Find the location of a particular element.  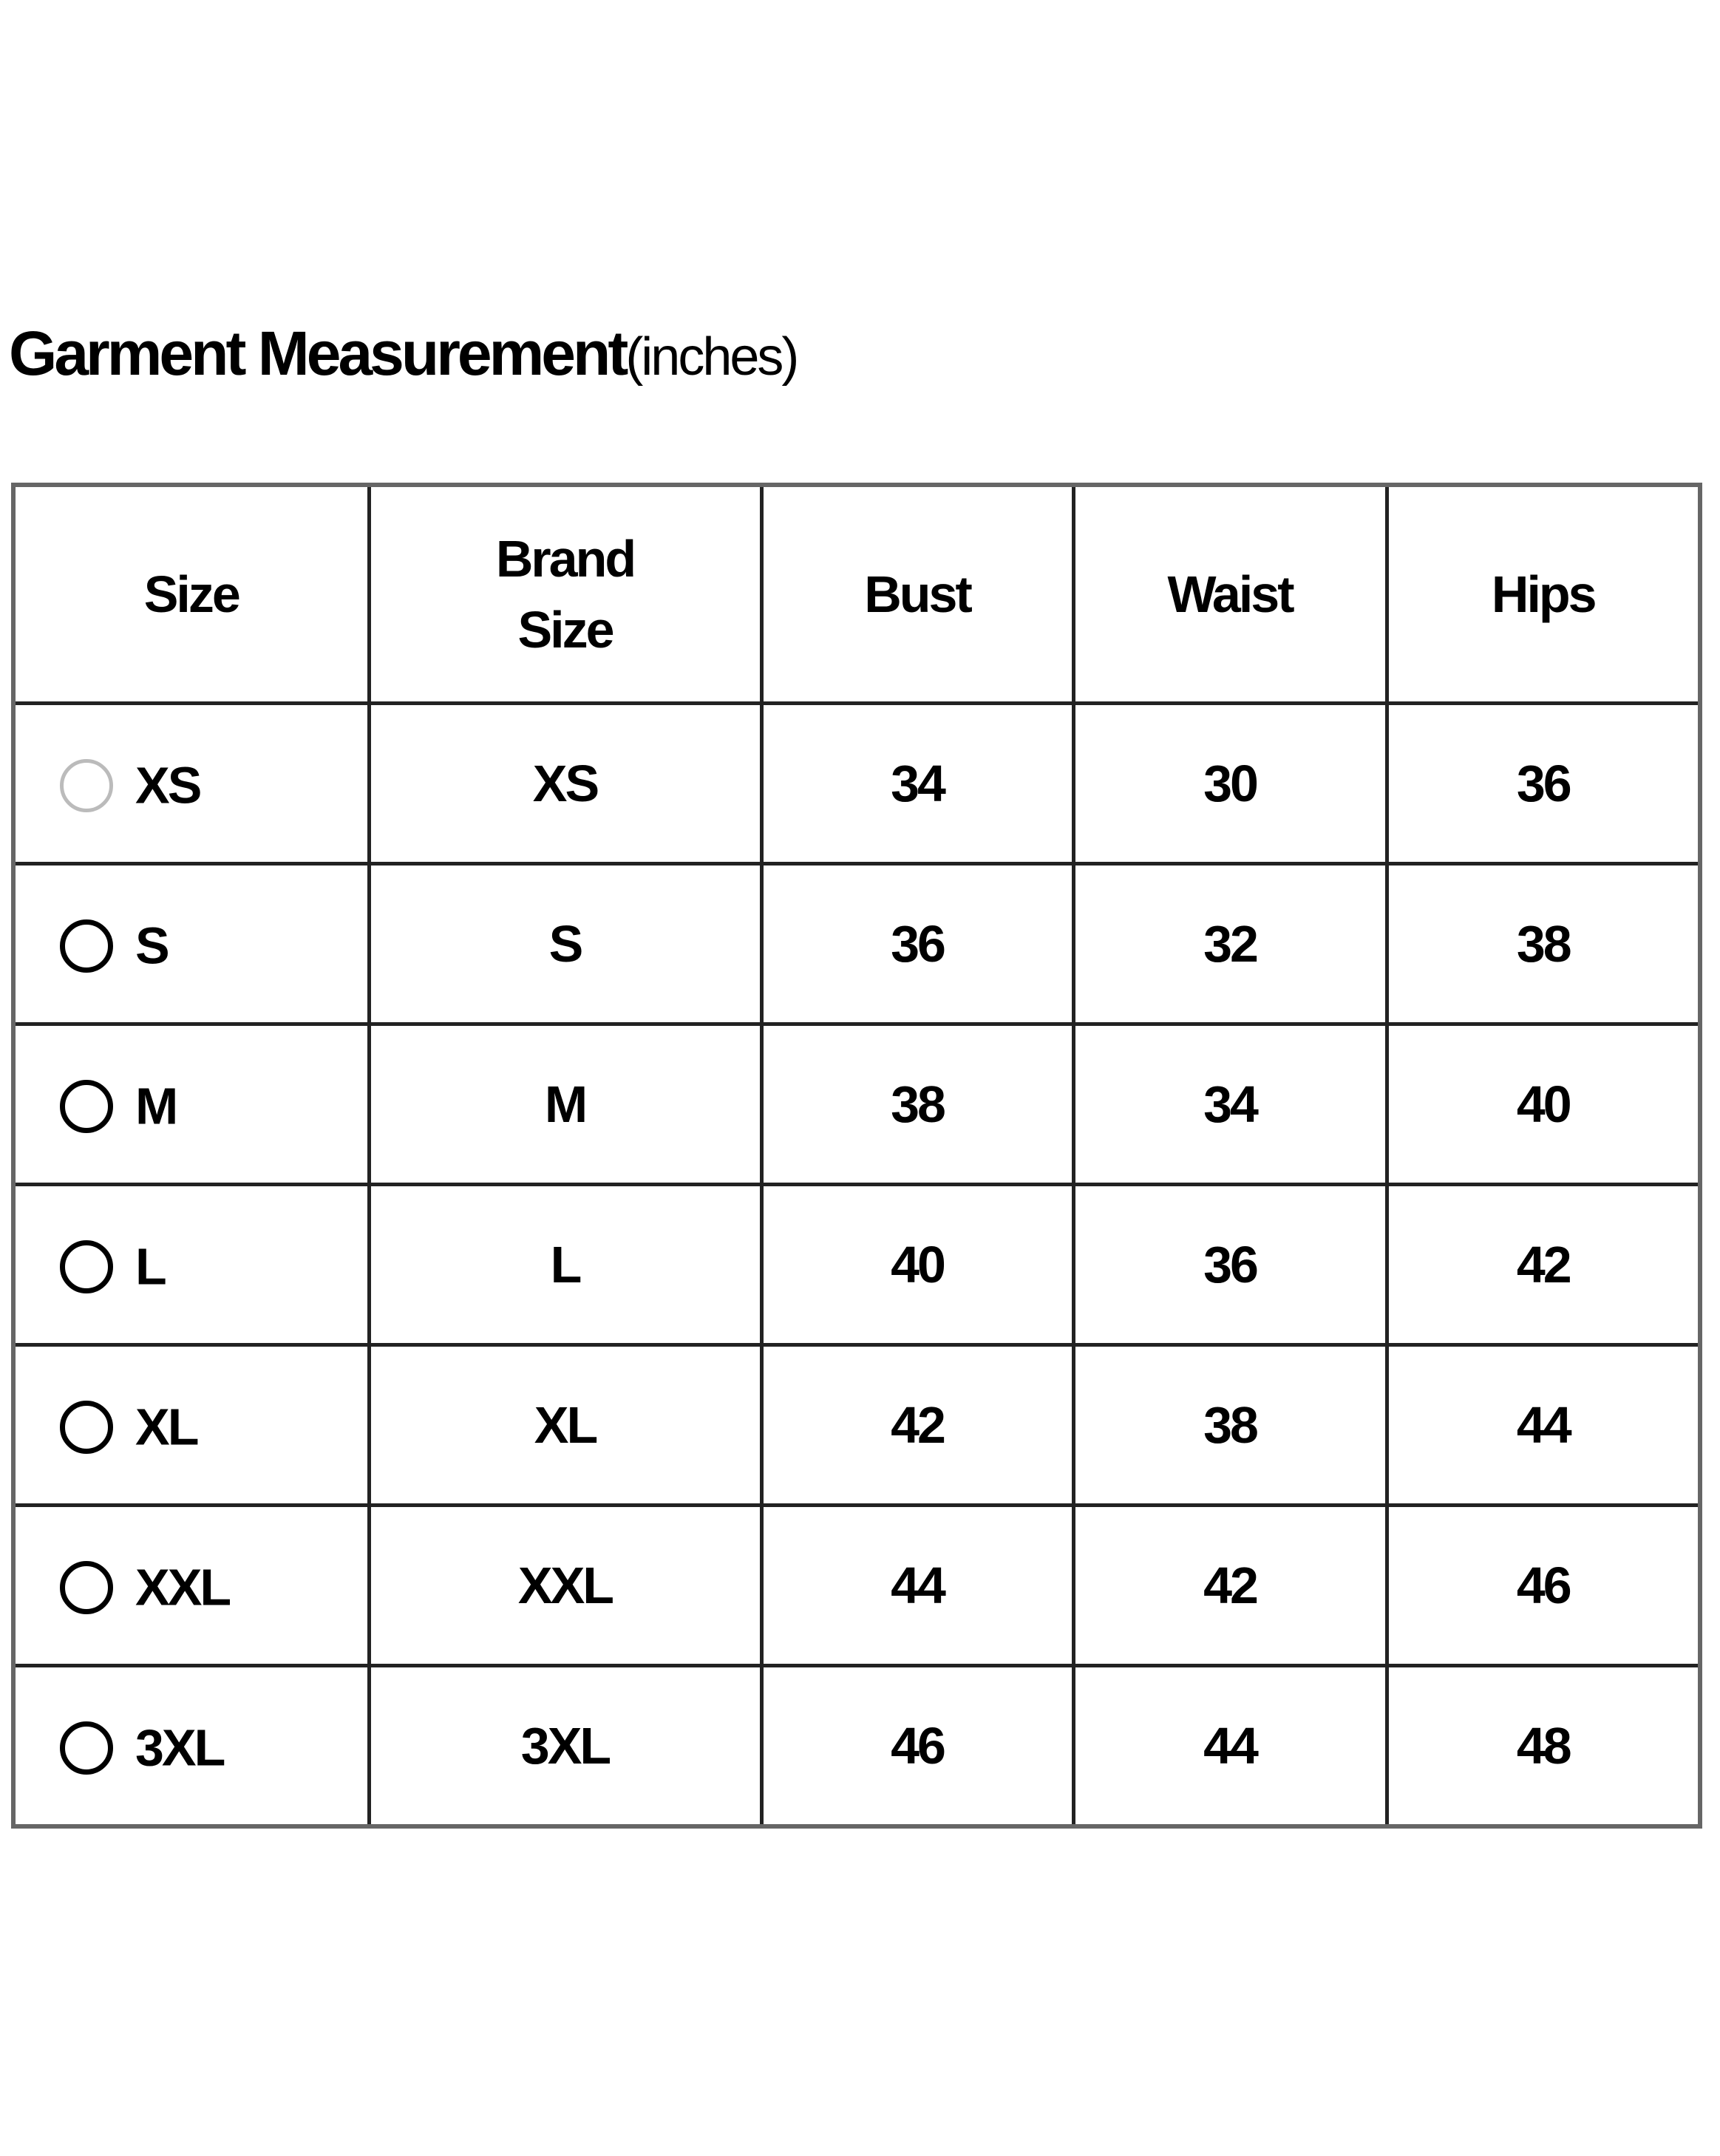

hips-cell: 44 is located at coordinates (1543, 1425).